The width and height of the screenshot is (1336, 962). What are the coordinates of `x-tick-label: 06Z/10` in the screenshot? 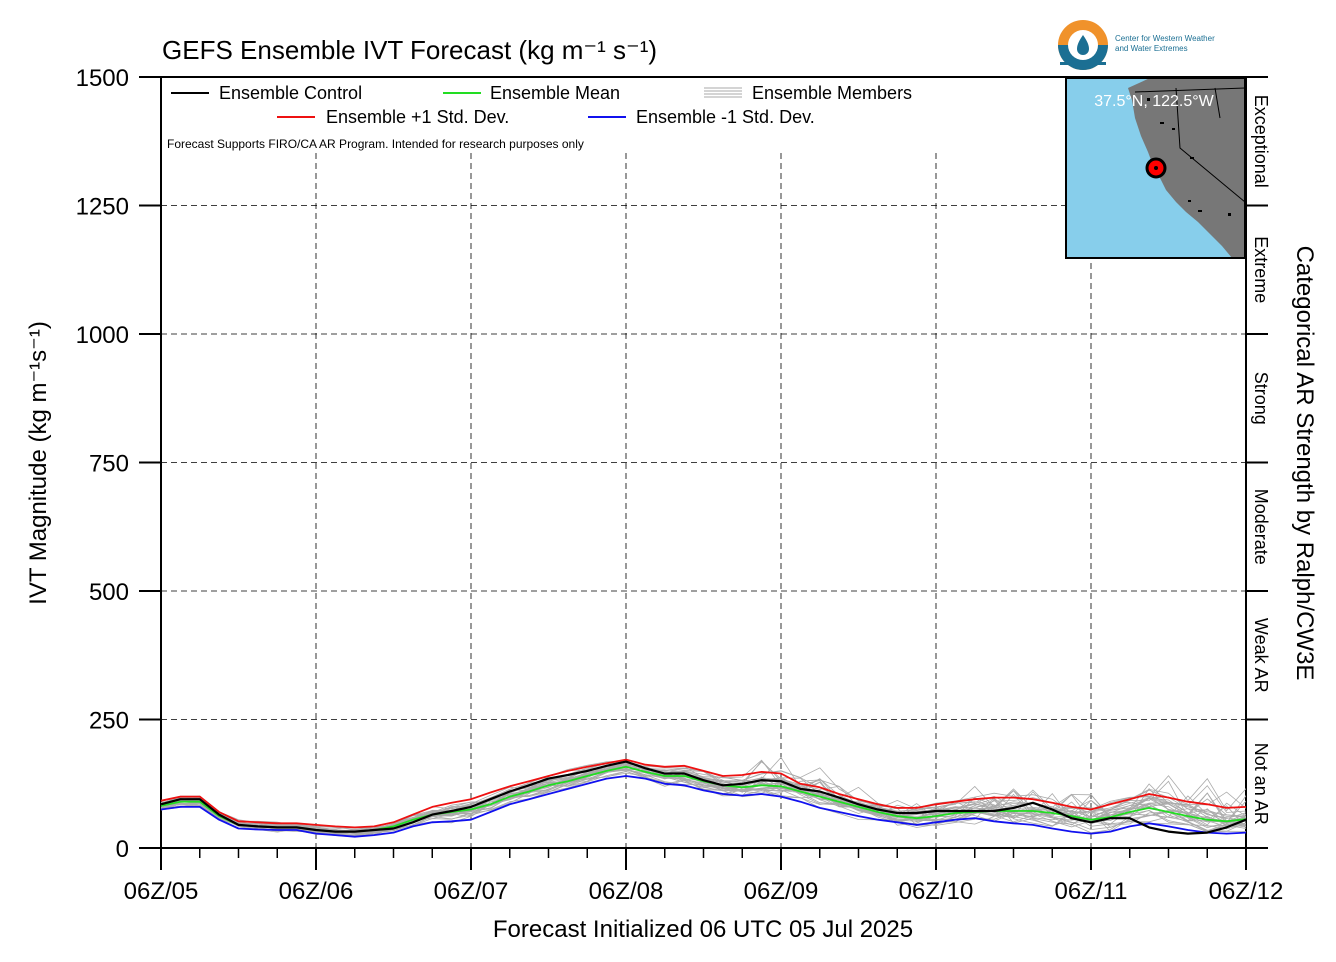 It's located at (936, 891).